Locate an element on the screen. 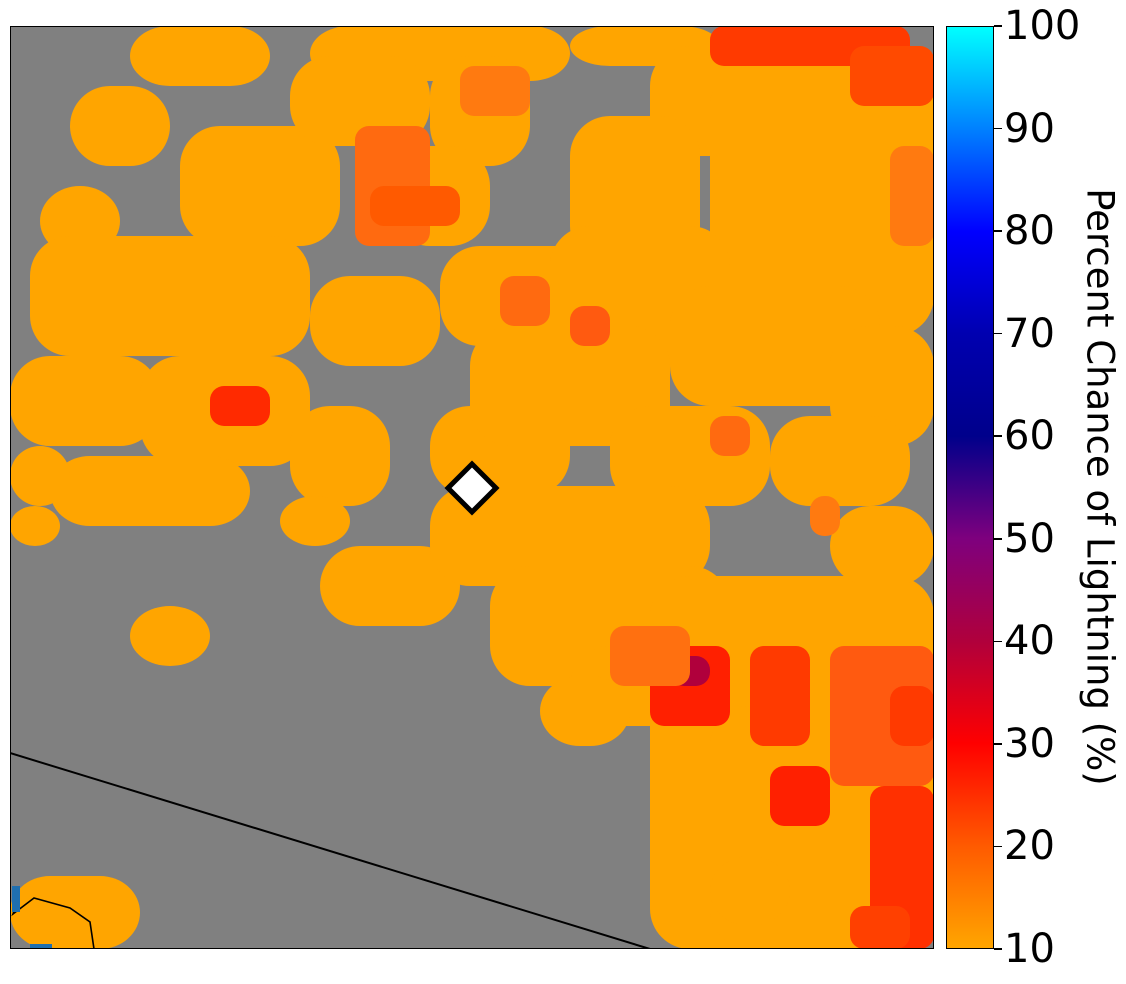  colorbar-tick-label: 80 is located at coordinates (1029, 231).